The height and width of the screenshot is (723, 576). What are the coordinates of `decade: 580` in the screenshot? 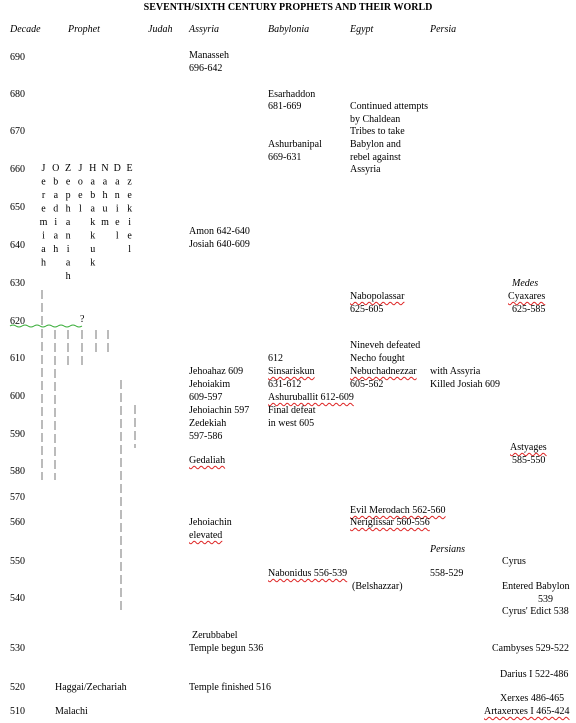 It's located at (17, 471).